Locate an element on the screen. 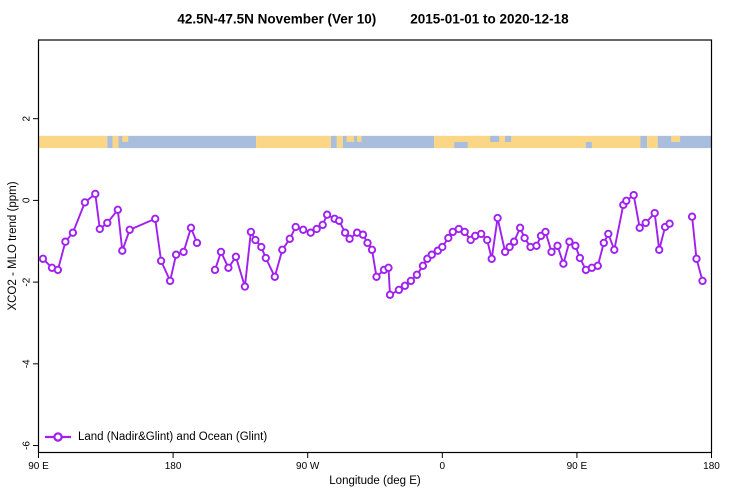 The height and width of the screenshot is (500, 750). legend-key-marker is located at coordinates (58, 437).